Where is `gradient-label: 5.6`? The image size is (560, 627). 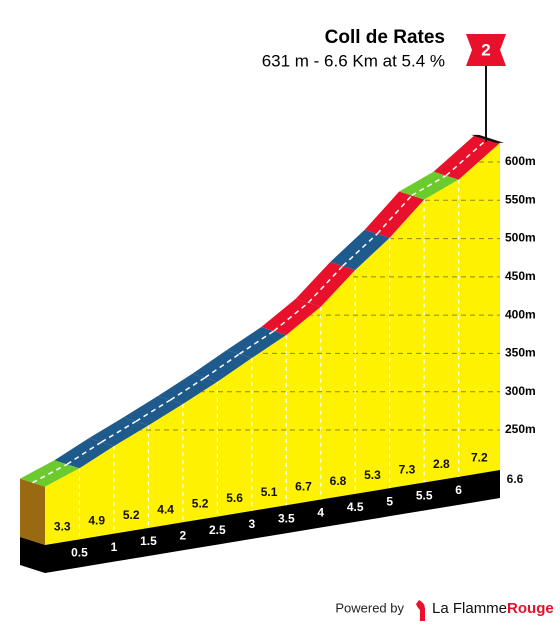
gradient-label: 5.6 is located at coordinates (234, 498).